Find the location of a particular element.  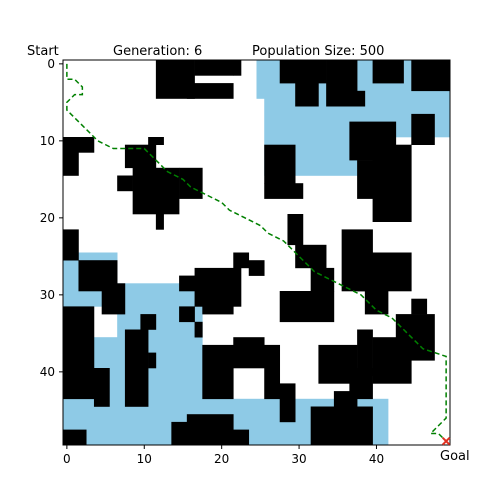

goal-marker-stroke is located at coordinates (446, 441).